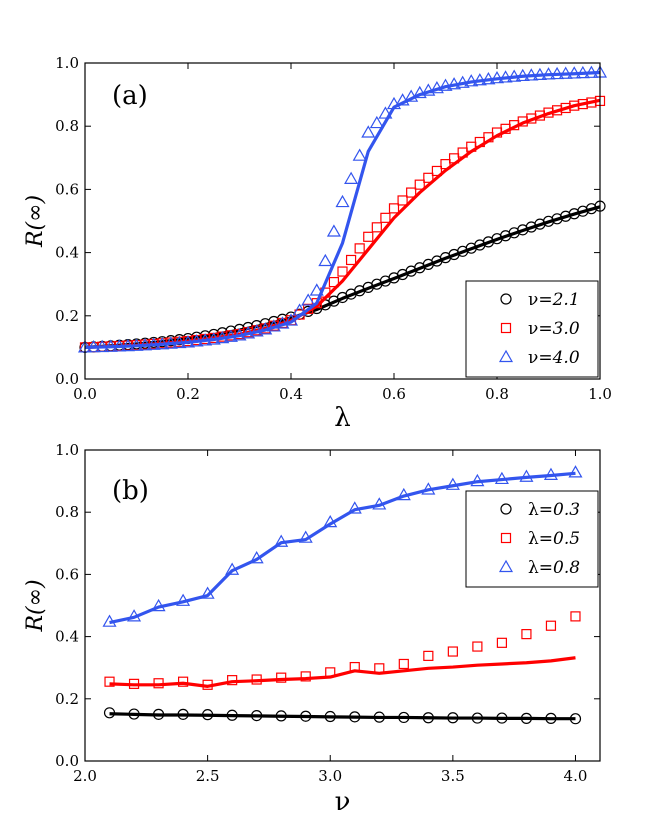 This screenshot has width=664, height=831. I want to click on legend-entry-prefix: λ=, so click(540, 510).